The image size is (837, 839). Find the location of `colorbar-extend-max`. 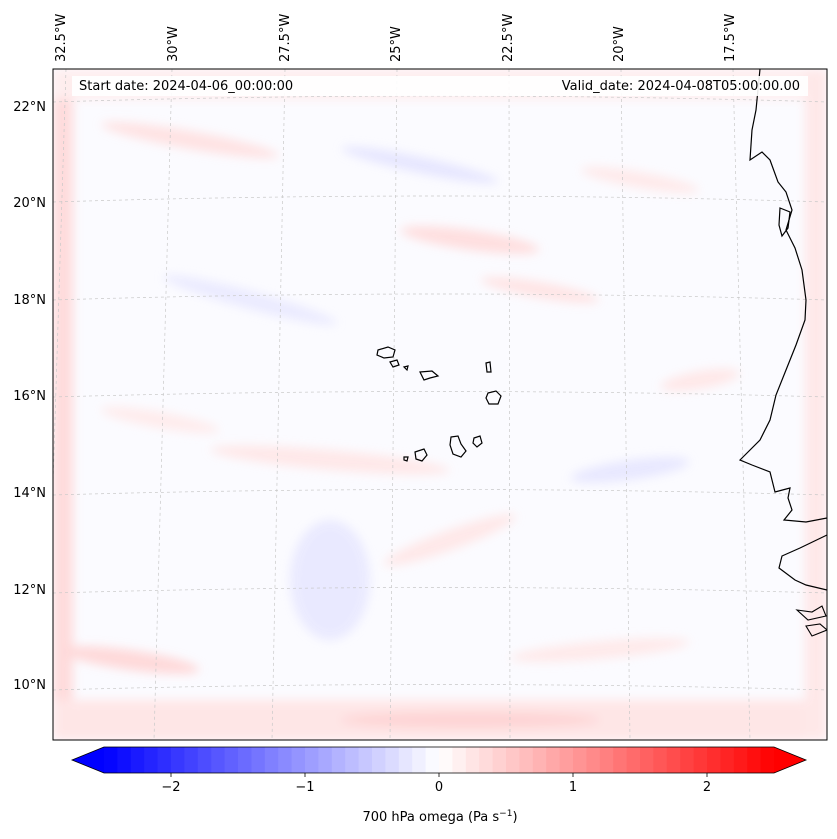

colorbar-extend-max is located at coordinates (790, 760).